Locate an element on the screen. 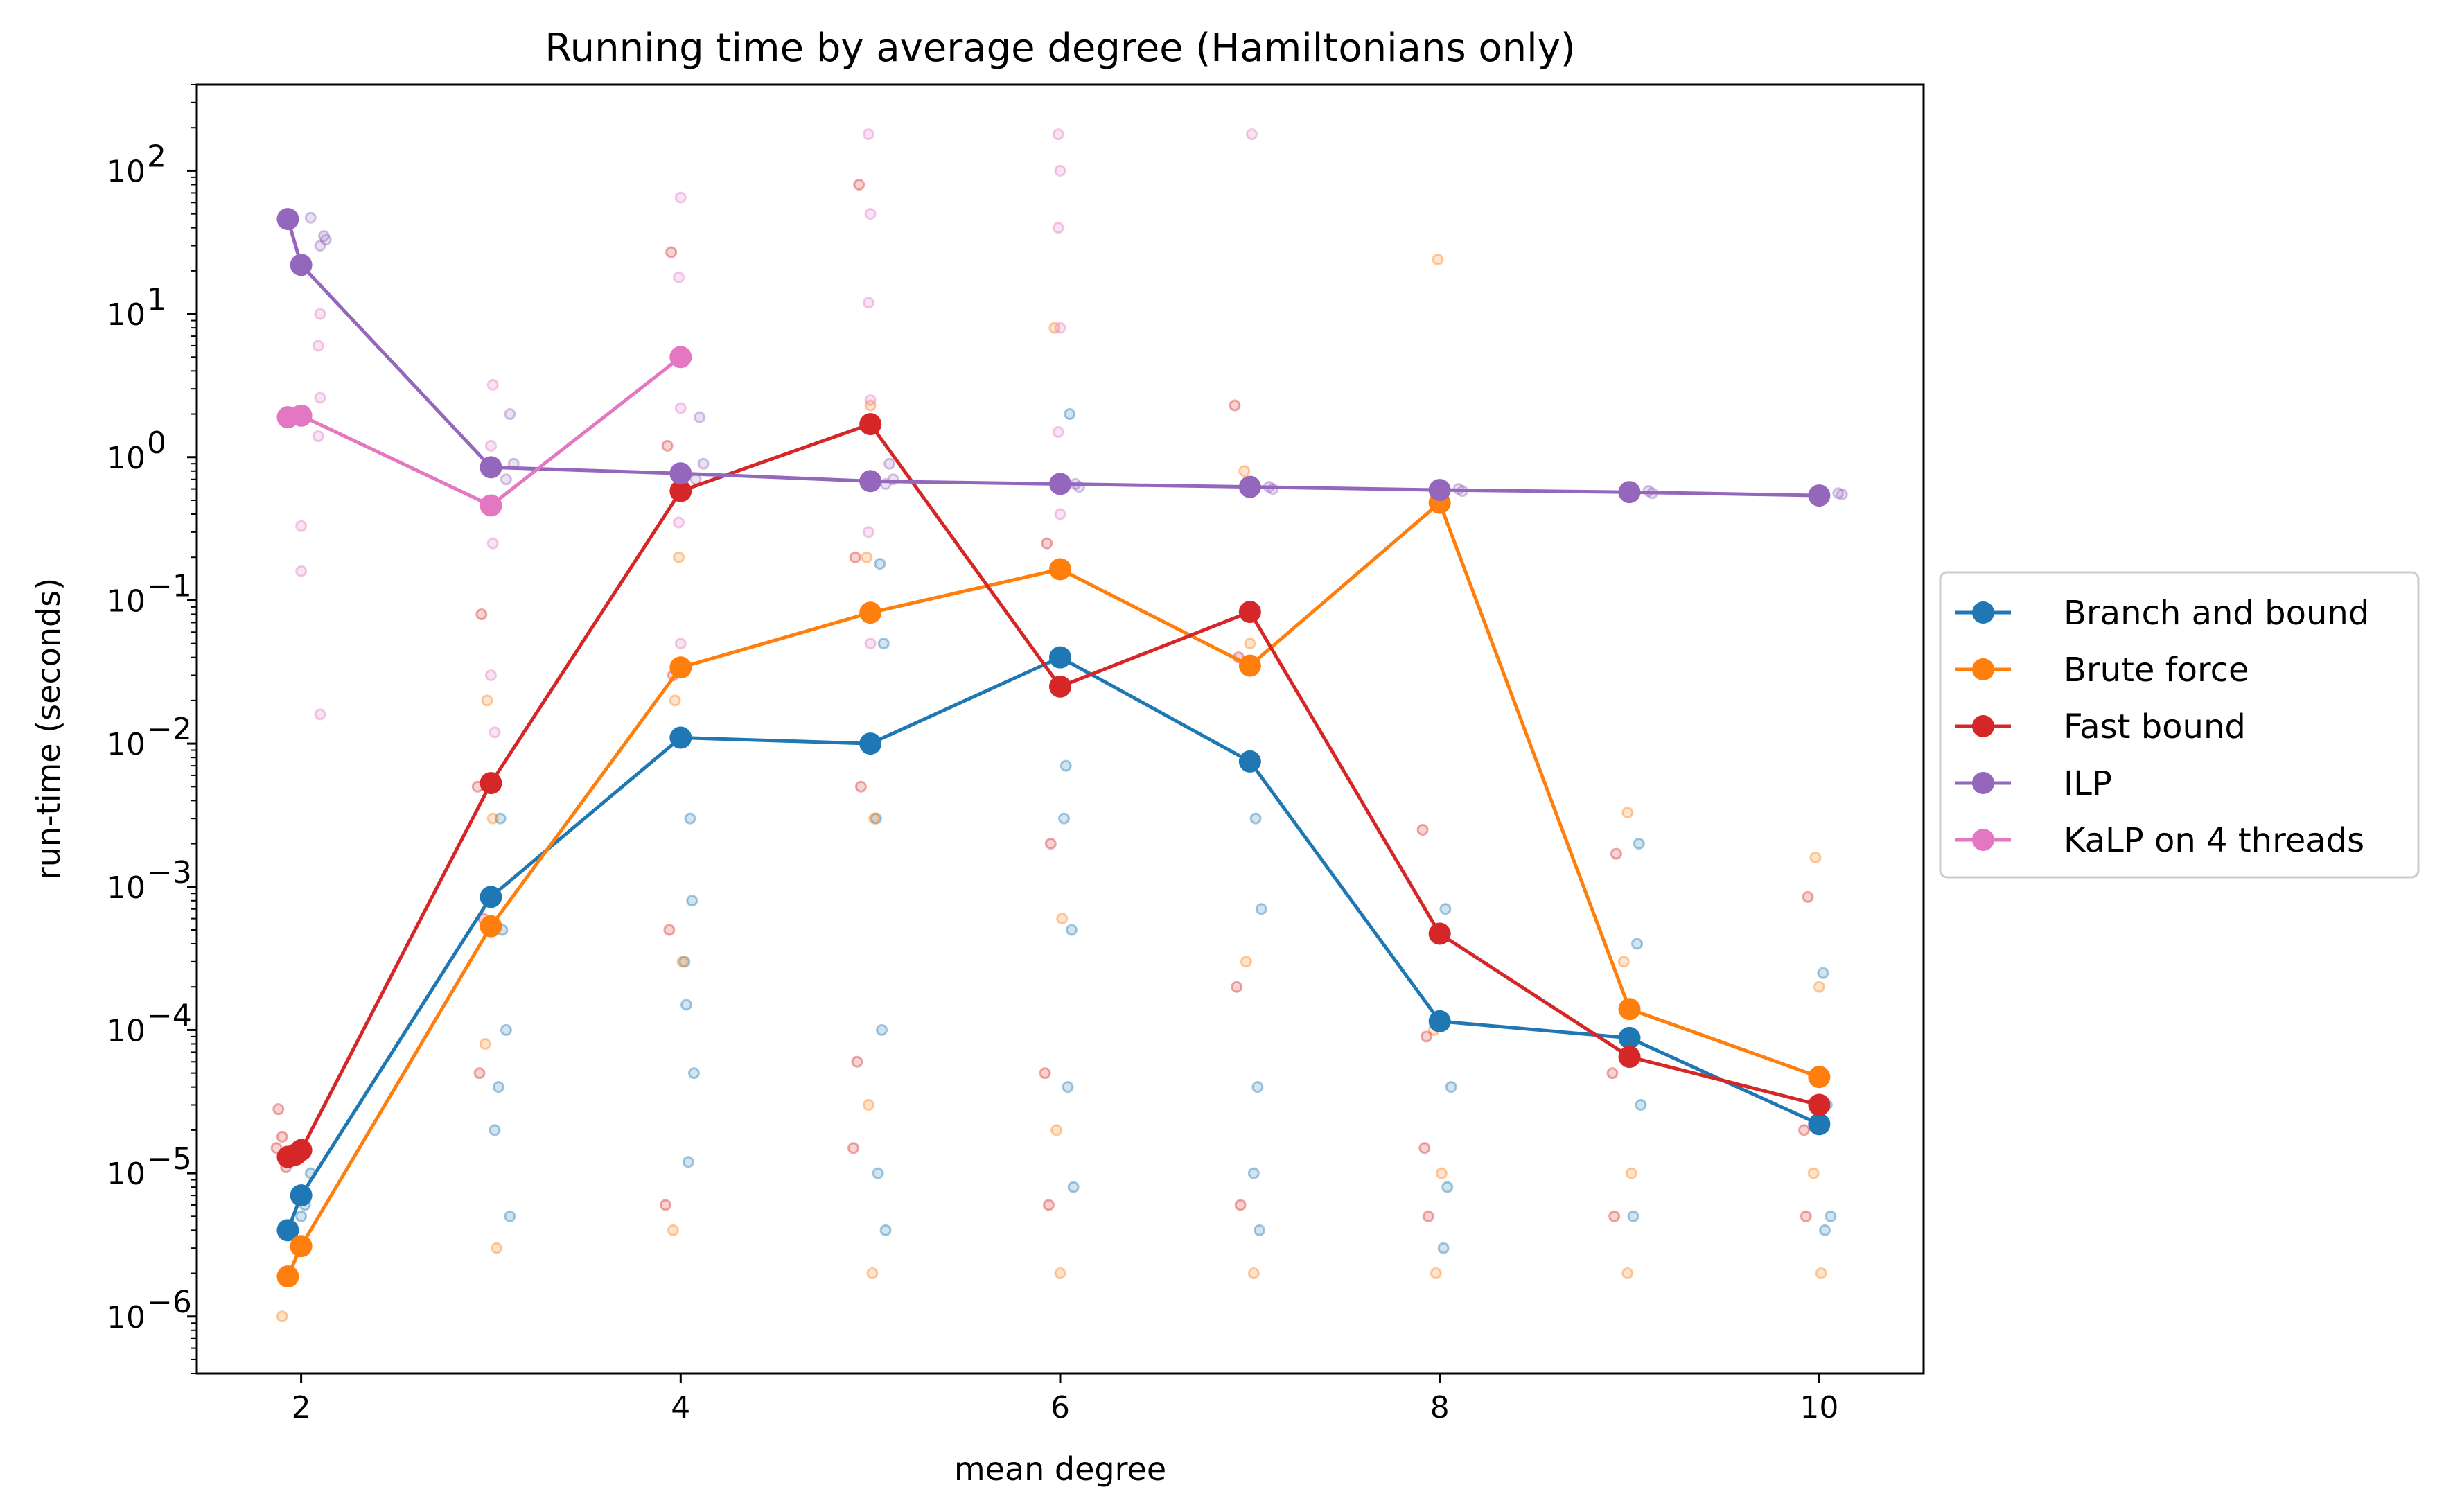 The width and height of the screenshot is (2453, 1512). legend-label: Fast bound is located at coordinates (2155, 726).